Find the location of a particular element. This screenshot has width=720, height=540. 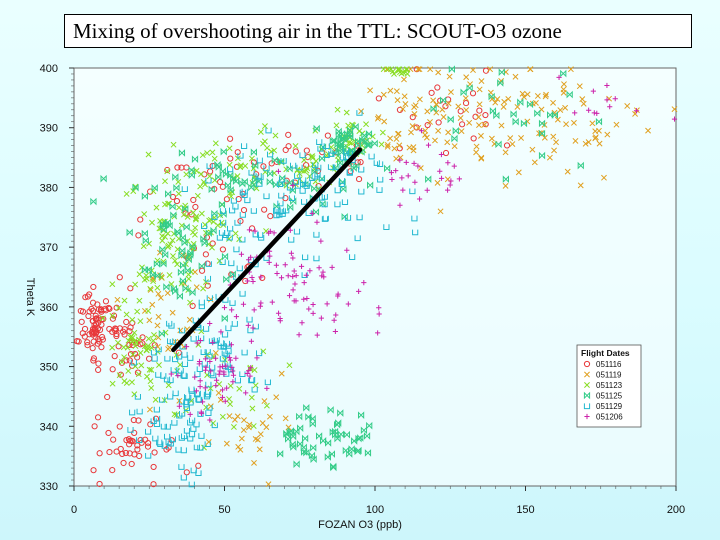

x-tick-label: 100 is located at coordinates (375, 510).